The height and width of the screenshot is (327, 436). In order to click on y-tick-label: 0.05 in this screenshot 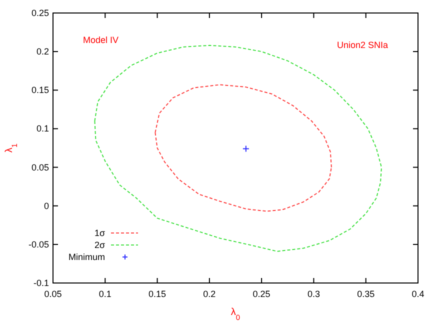, I will do `click(40, 167)`.